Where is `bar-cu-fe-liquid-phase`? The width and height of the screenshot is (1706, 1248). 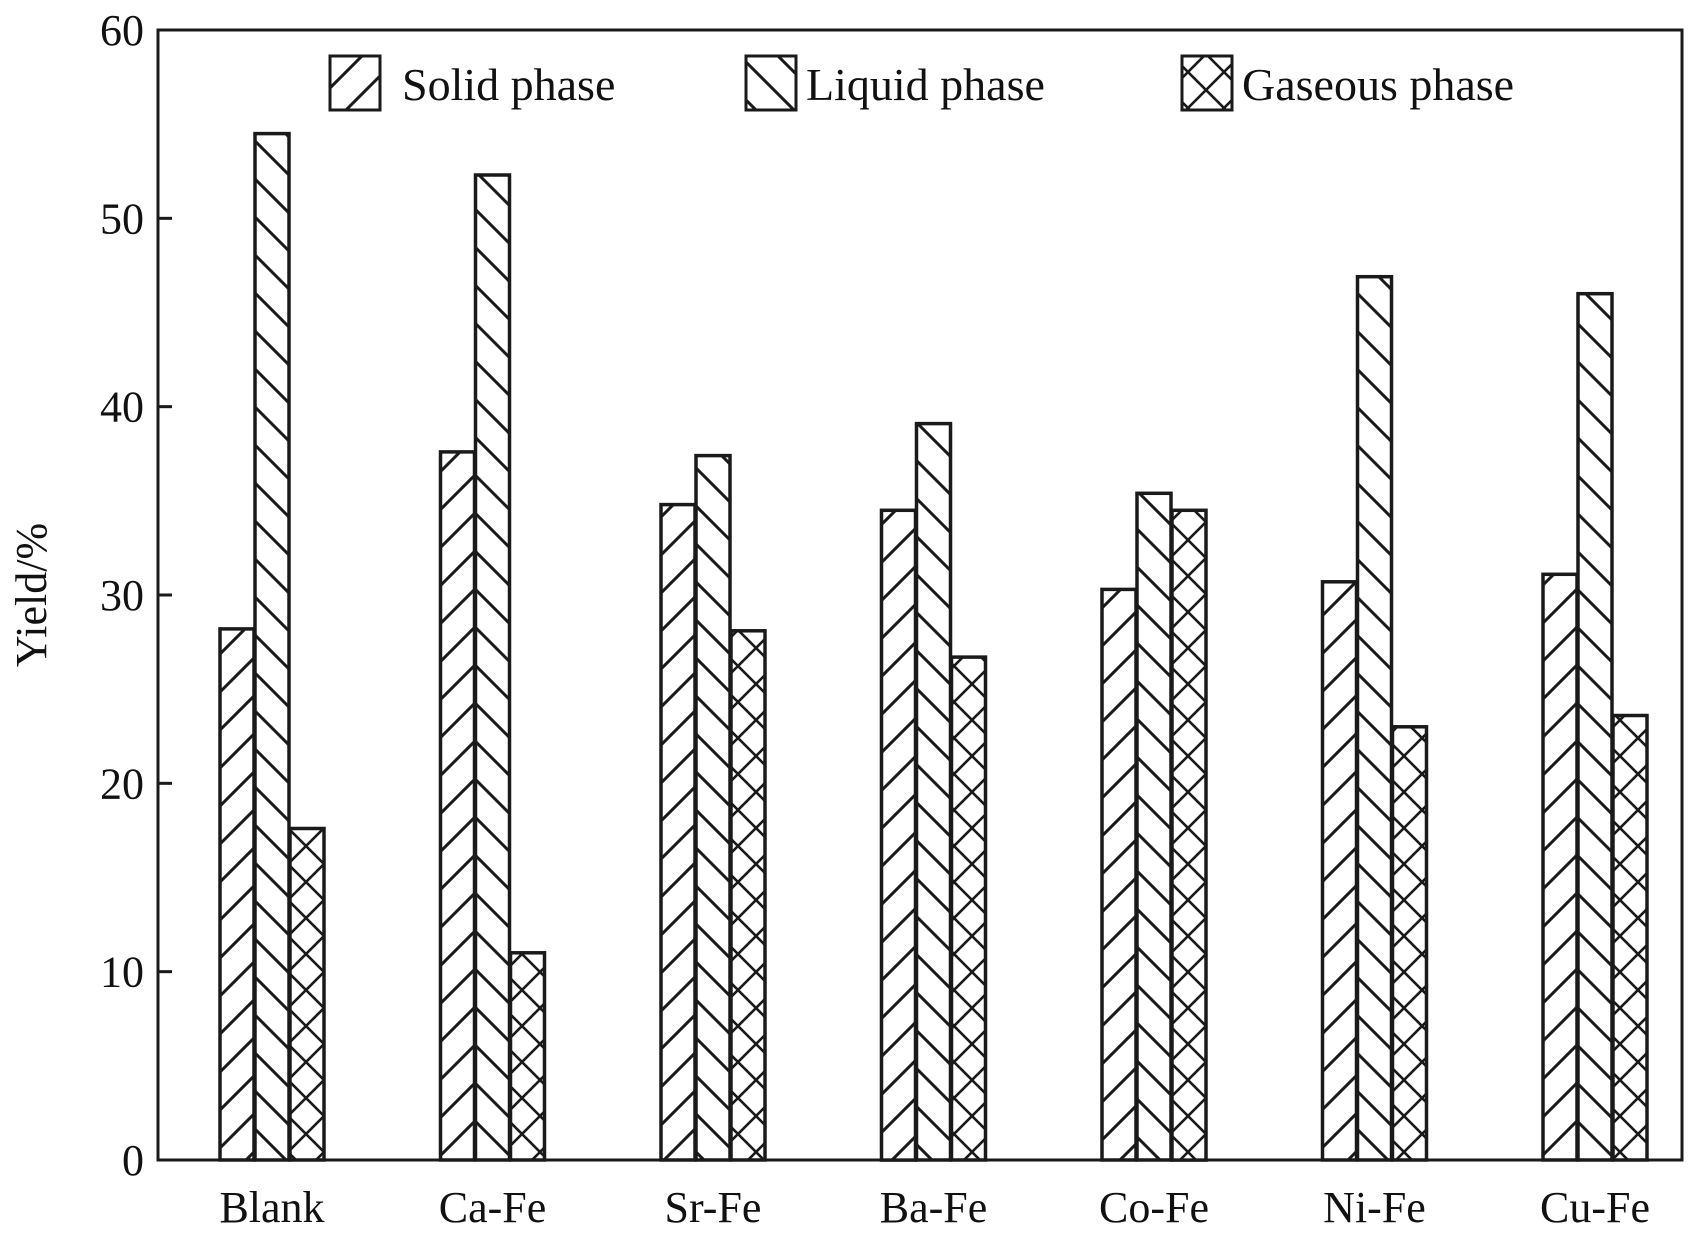 bar-cu-fe-liquid-phase is located at coordinates (1595, 726).